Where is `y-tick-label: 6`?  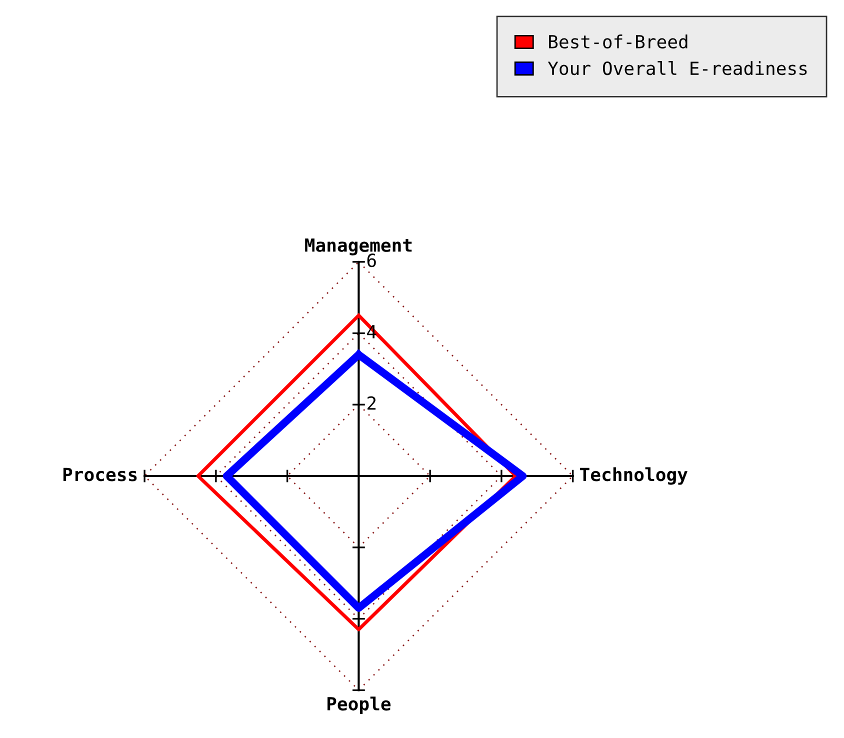
y-tick-label: 6 is located at coordinates (371, 260).